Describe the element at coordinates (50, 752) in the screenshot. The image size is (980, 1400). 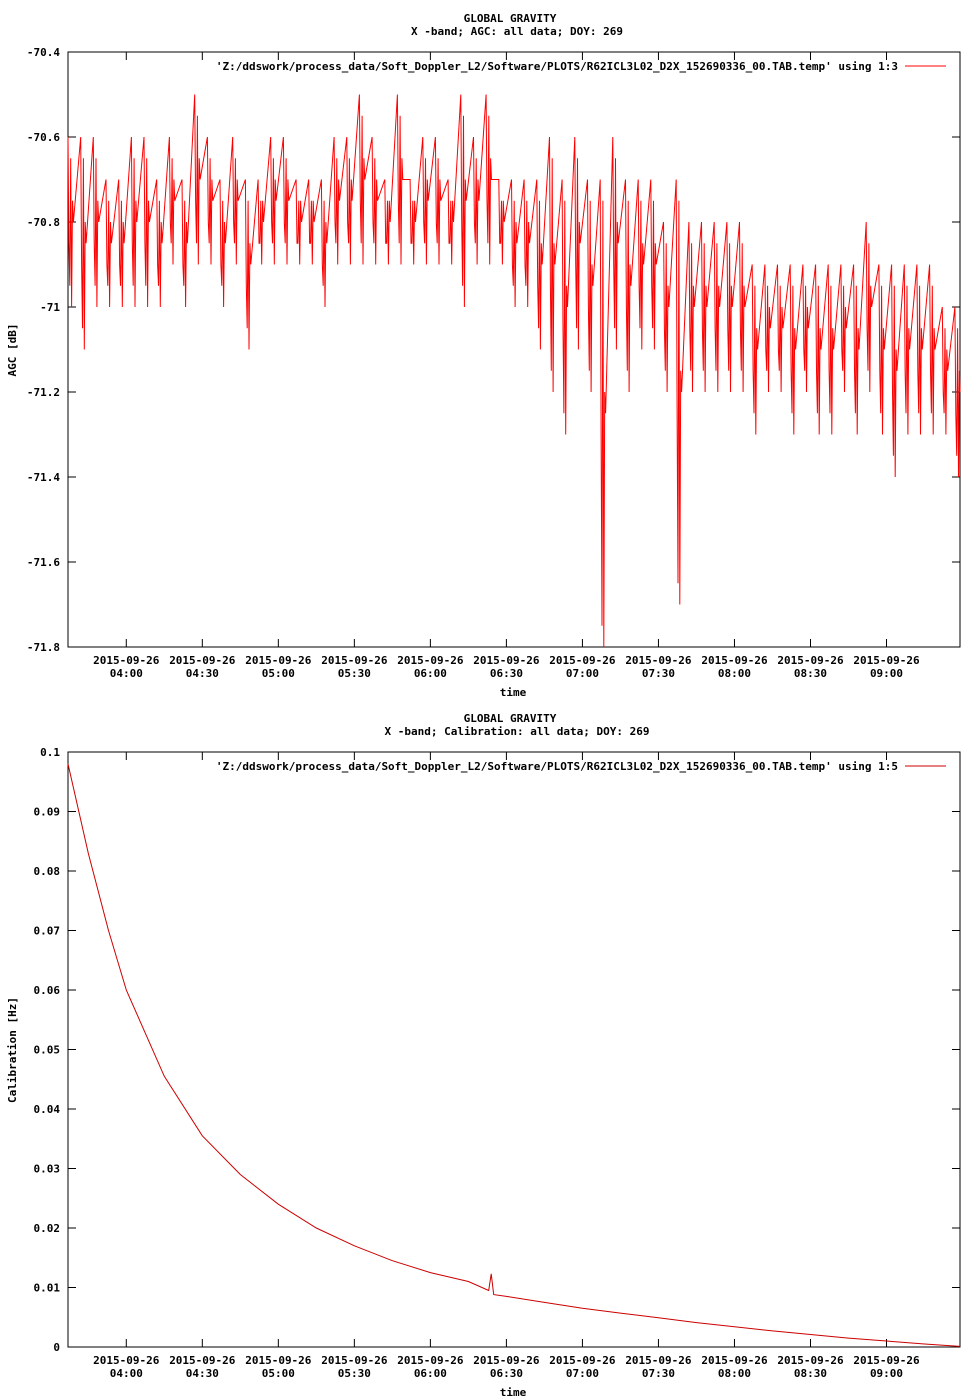
I see `y-tick-label: 0.1` at that location.